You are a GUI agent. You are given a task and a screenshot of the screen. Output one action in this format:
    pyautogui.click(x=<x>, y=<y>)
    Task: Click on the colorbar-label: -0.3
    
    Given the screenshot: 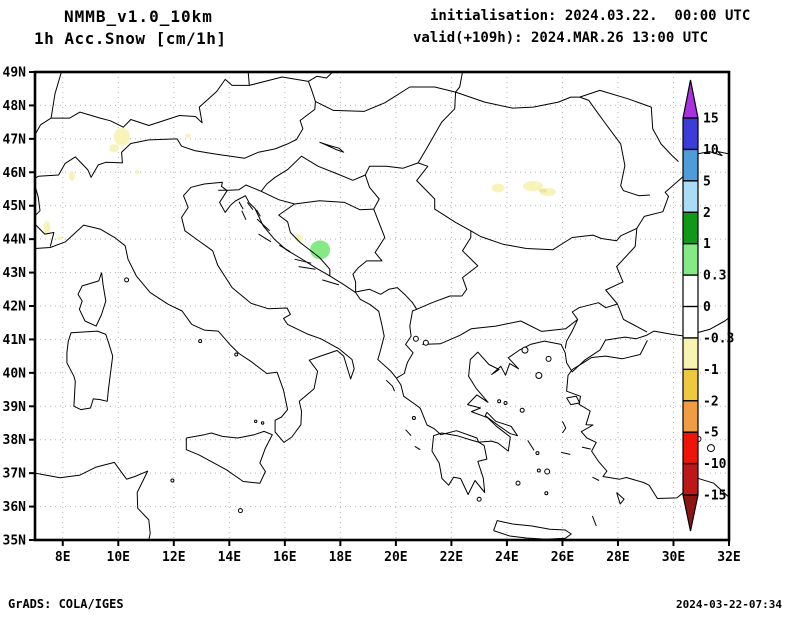 What is the action you would take?
    pyautogui.click(x=718, y=338)
    